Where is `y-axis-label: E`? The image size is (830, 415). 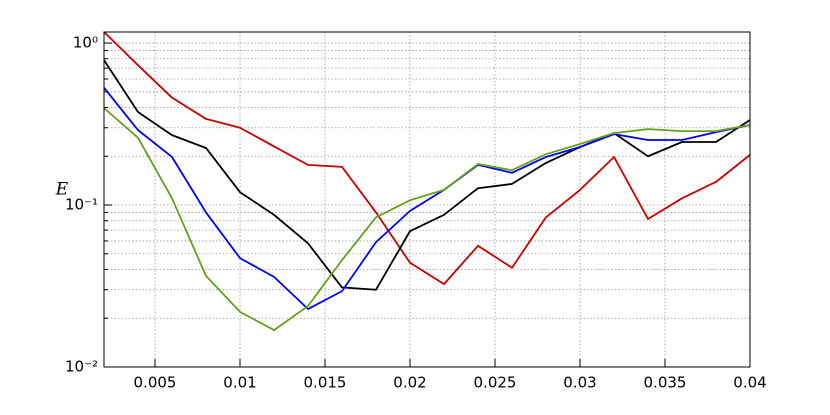 y-axis-label: E is located at coordinates (62, 190).